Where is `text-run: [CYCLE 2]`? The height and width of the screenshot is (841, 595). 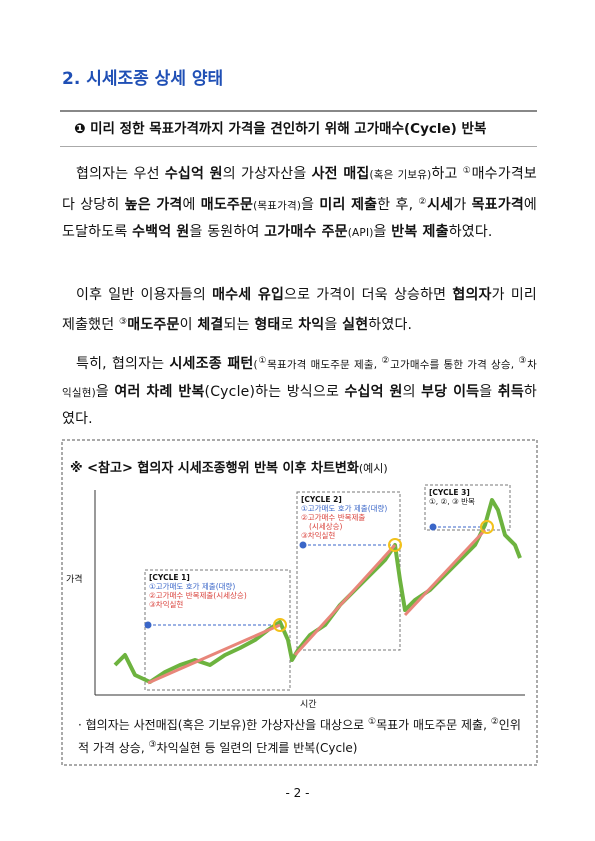
text-run: [CYCLE 2] is located at coordinates (321, 499).